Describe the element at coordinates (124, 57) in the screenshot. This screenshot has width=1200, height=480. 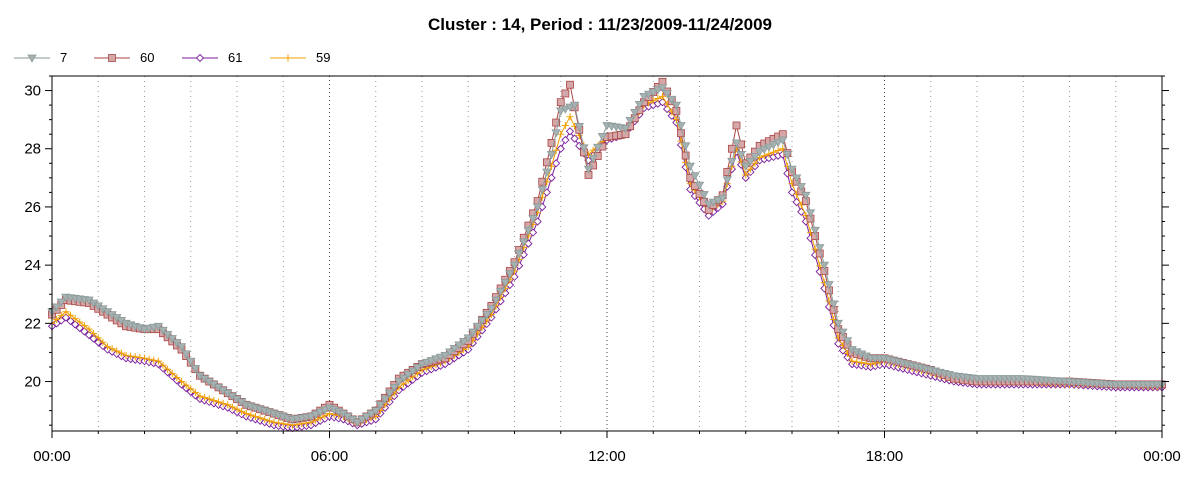
I see `legend-item-60: 60` at that location.